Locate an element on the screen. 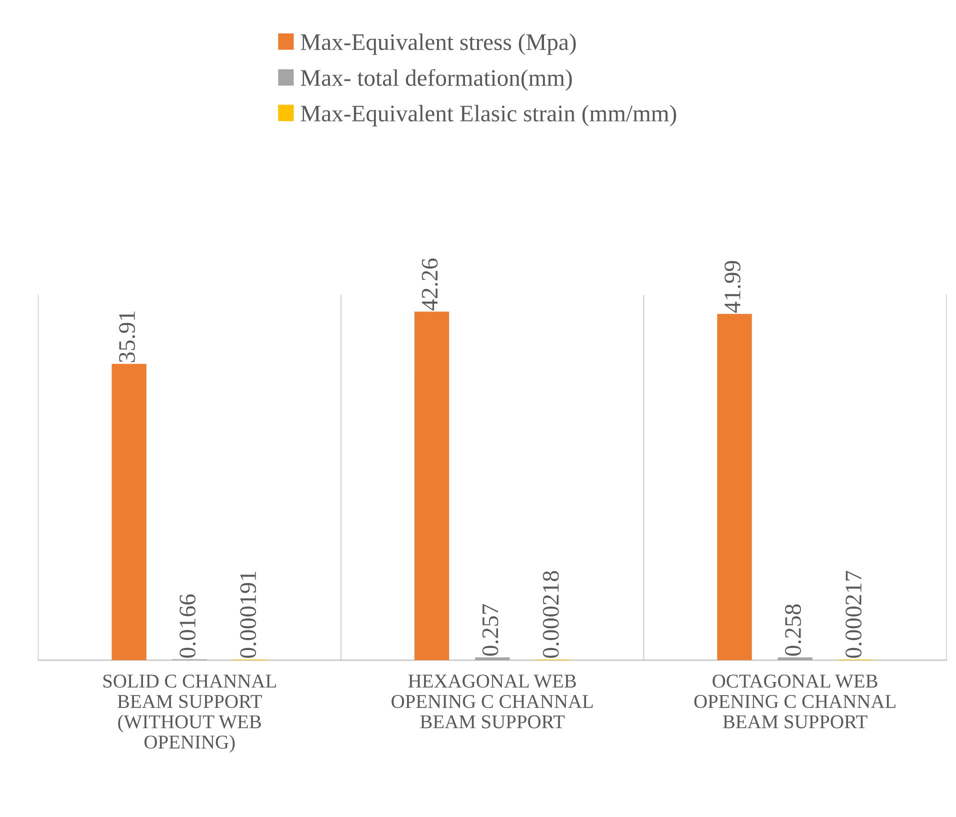 The width and height of the screenshot is (956, 817). legend-label: Max- total deformation(mm) is located at coordinates (436, 80).